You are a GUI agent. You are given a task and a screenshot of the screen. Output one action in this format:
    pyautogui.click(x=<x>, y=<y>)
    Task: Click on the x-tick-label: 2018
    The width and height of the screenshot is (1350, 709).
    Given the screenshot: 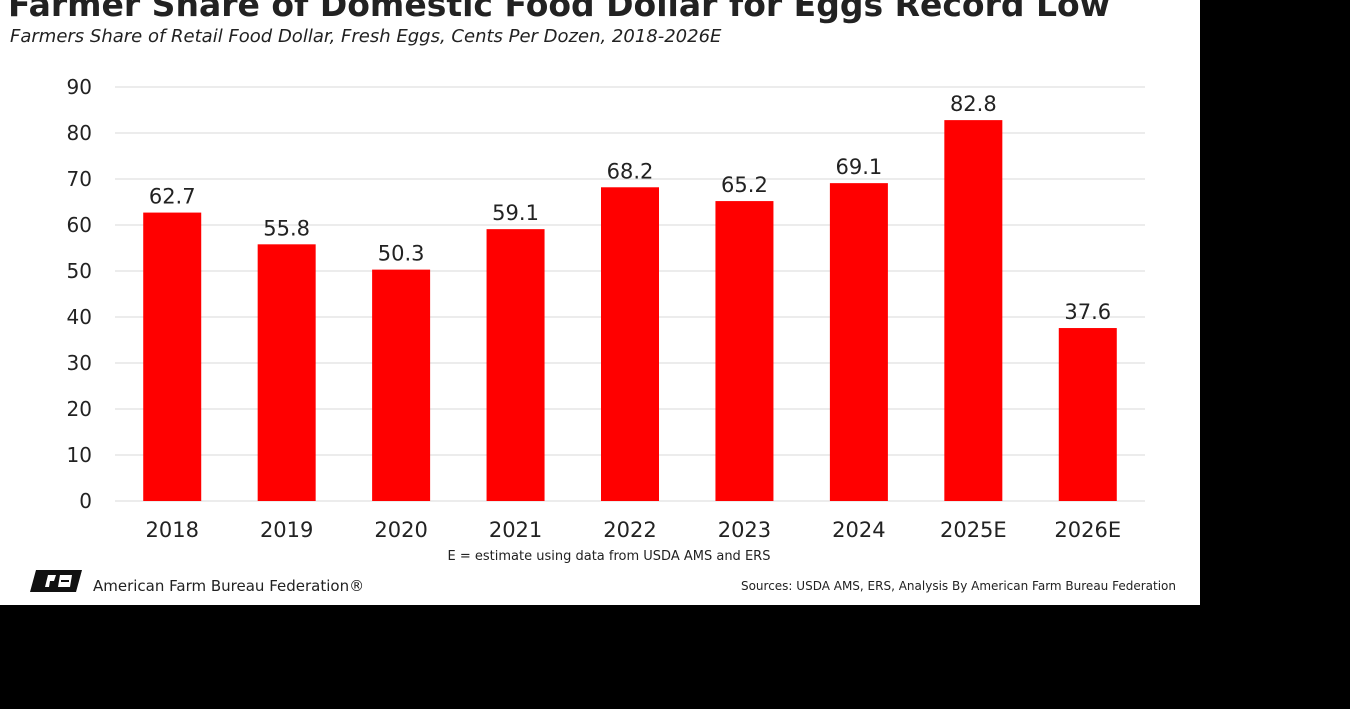 What is the action you would take?
    pyautogui.click(x=171, y=530)
    